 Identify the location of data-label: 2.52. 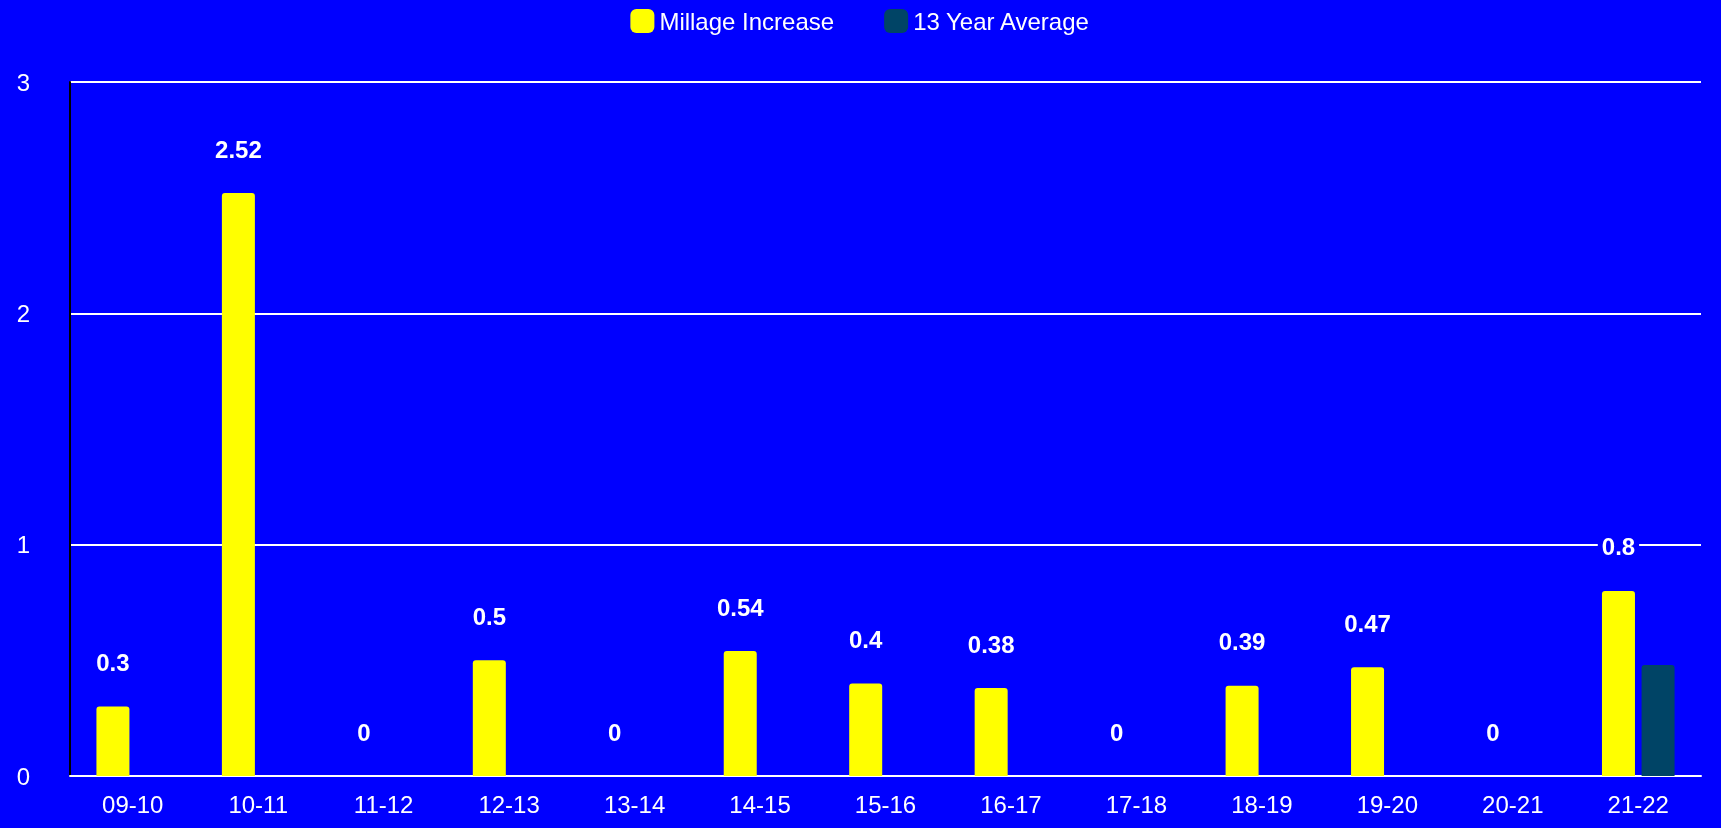
(238, 149).